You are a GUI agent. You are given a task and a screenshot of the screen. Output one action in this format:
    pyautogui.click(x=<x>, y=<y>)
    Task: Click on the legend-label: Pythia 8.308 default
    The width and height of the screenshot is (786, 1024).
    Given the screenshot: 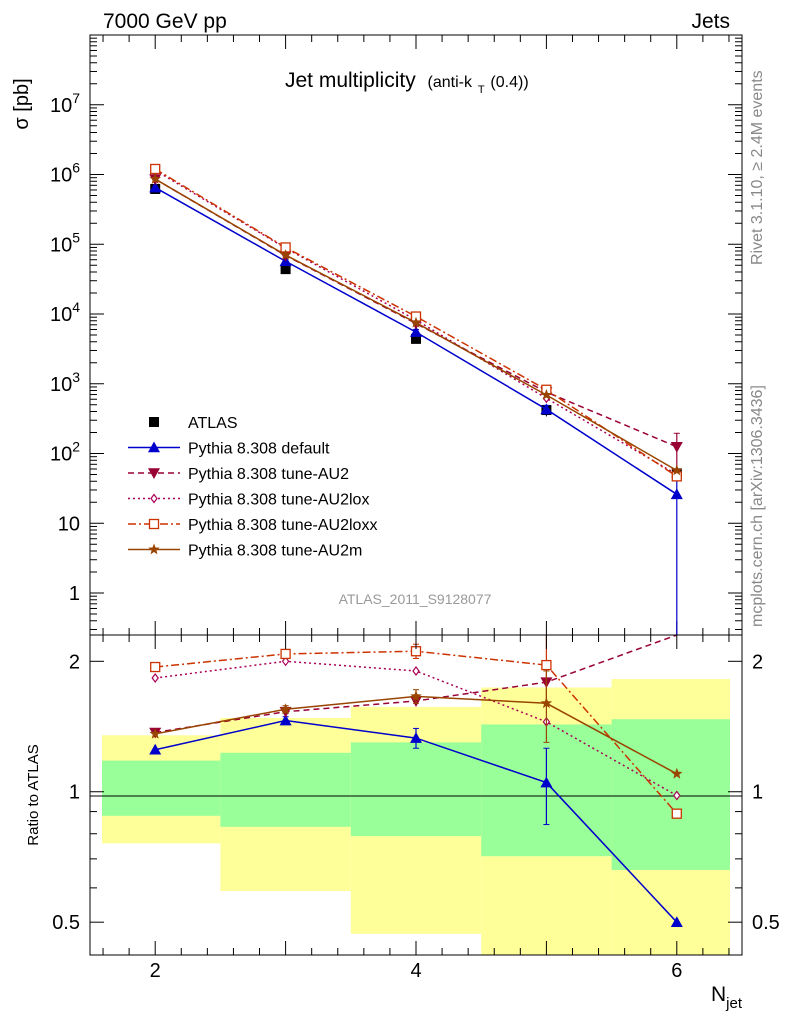 What is the action you would take?
    pyautogui.click(x=259, y=449)
    